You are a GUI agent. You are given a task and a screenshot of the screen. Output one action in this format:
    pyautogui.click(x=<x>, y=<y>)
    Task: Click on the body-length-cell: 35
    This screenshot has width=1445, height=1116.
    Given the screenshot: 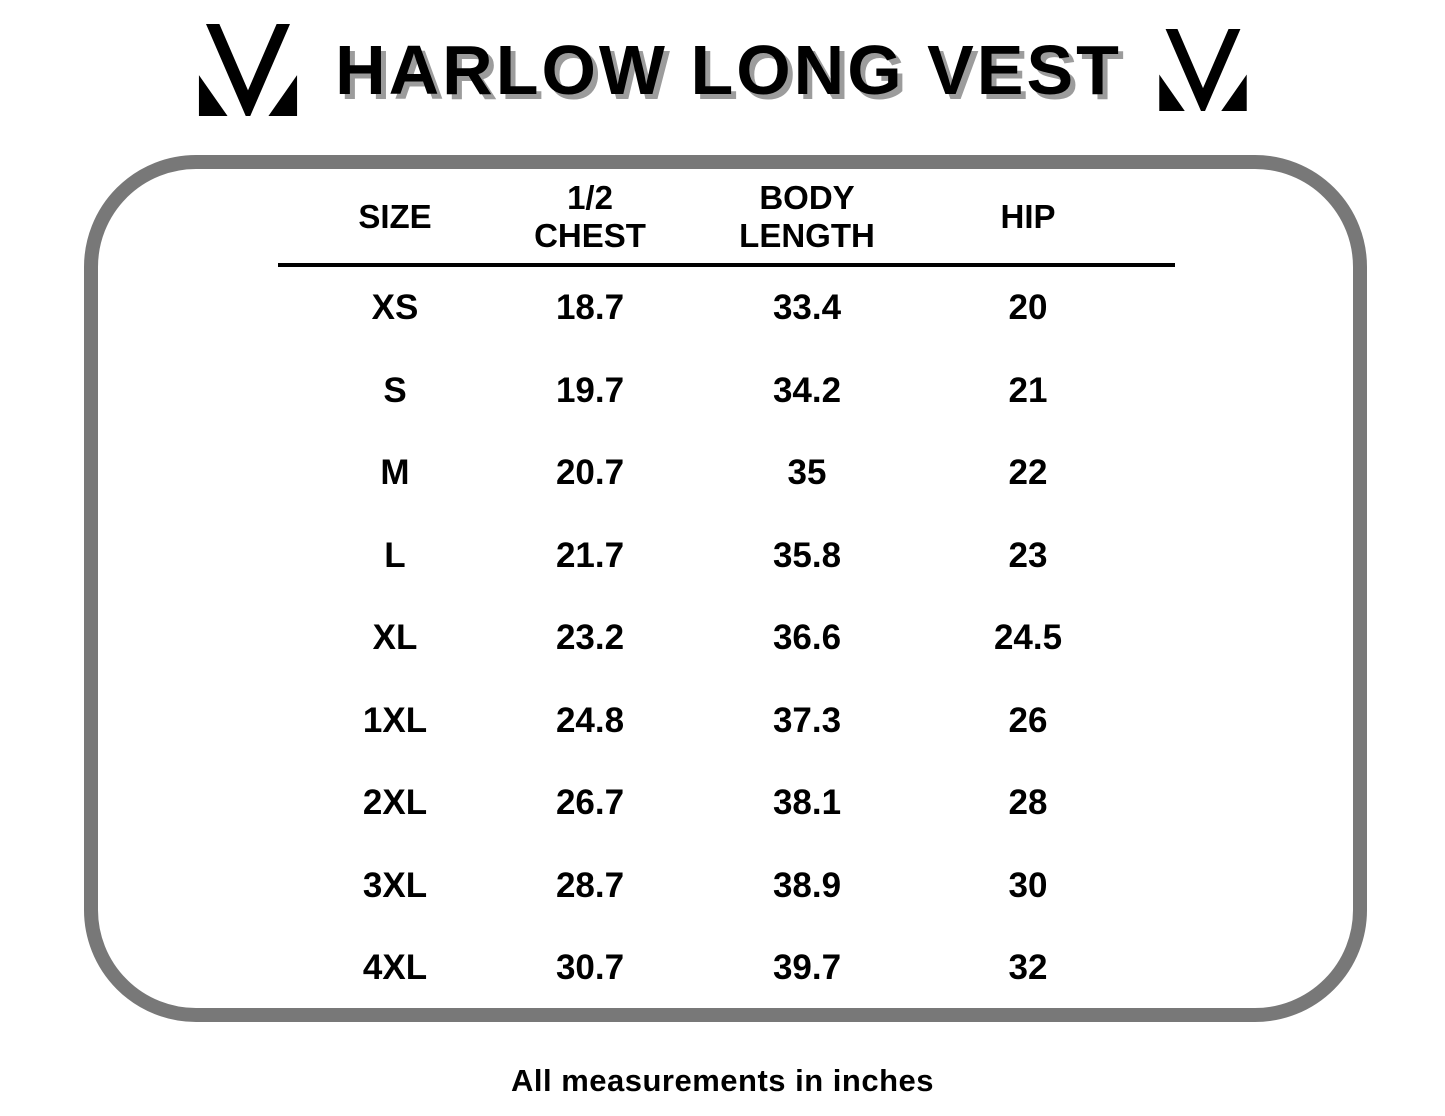 What is the action you would take?
    pyautogui.click(x=807, y=473)
    